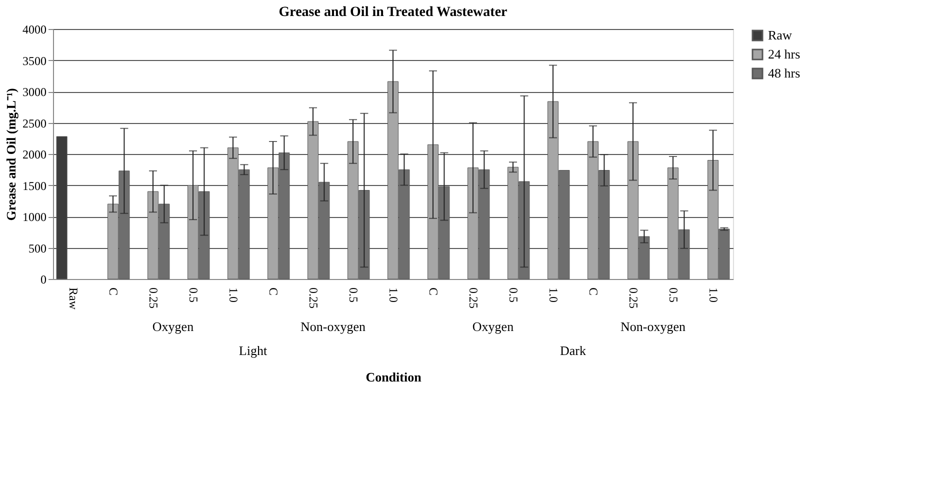 The width and height of the screenshot is (935, 486). What do you see at coordinates (784, 73) in the screenshot?
I see `legend-label: 48 hrs` at bounding box center [784, 73].